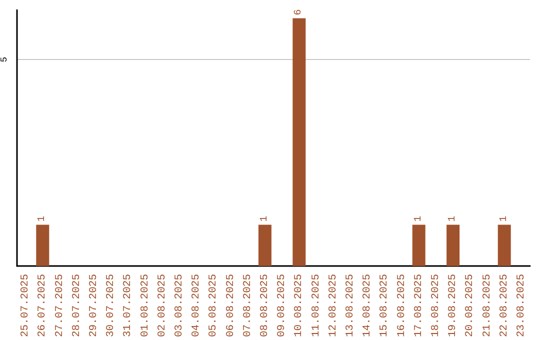 Image resolution: width=540 pixels, height=340 pixels. What do you see at coordinates (470, 306) in the screenshot?
I see `x-tick-label: 20.08.2025` at bounding box center [470, 306].